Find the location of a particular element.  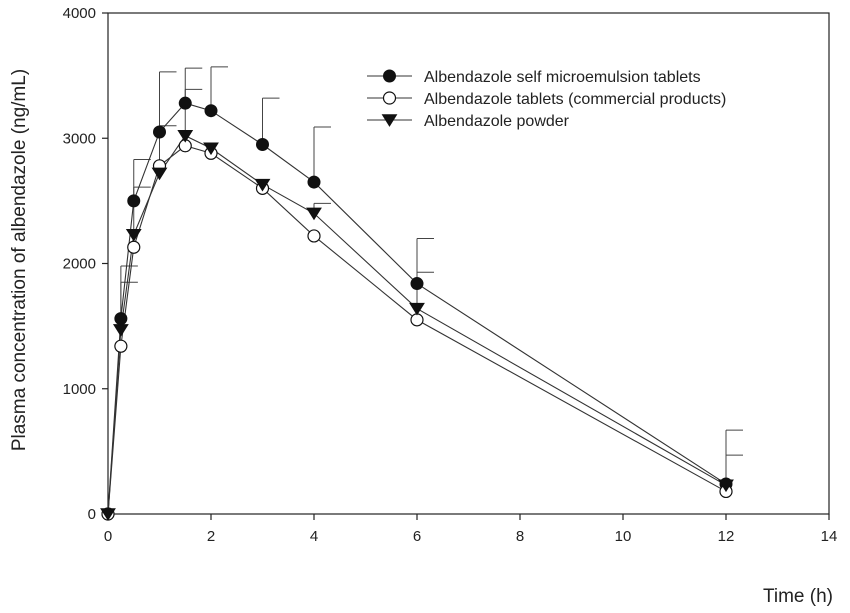

x-tick-label: 10 is located at coordinates (623, 536).